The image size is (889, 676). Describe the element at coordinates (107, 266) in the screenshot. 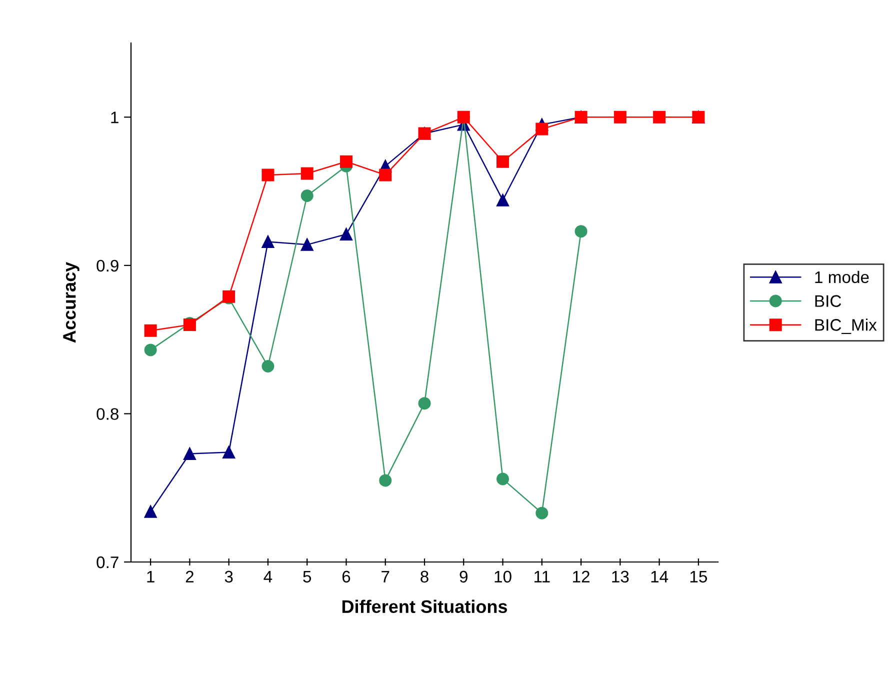

I see `y-tick-label: 0.9` at that location.